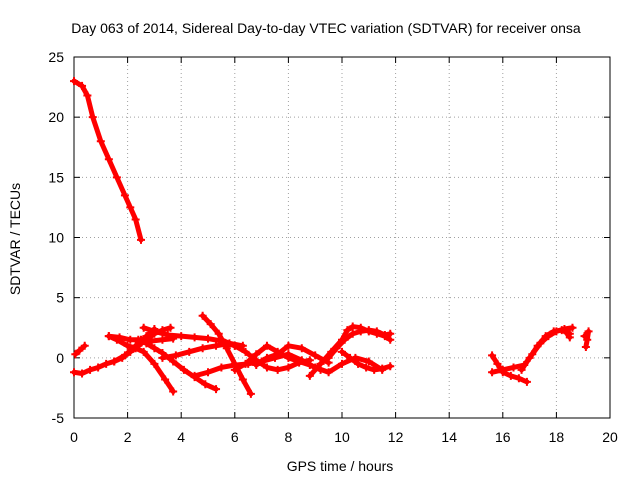 The height and width of the screenshot is (480, 640). Describe the element at coordinates (56, 238) in the screenshot. I see `y-tick-label: 10` at that location.